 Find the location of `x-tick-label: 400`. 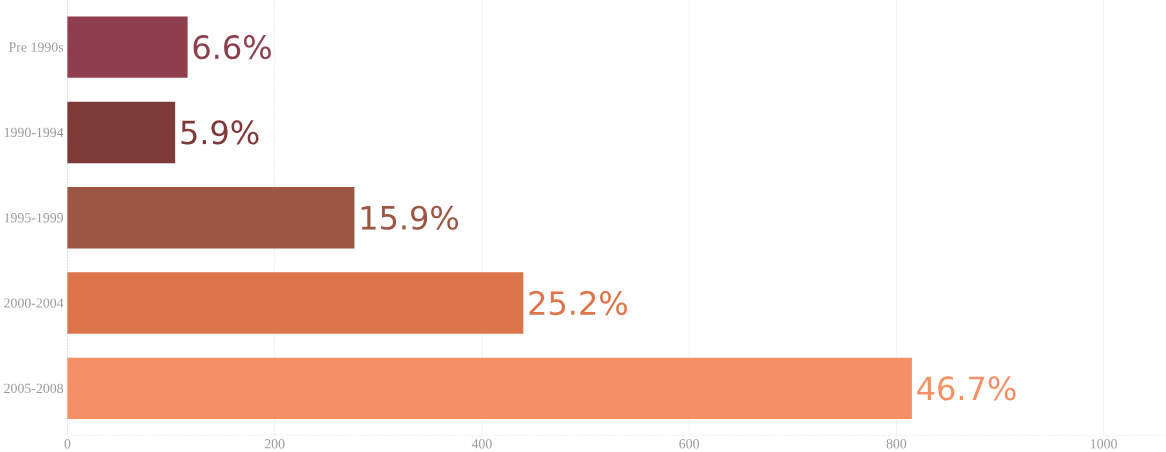

x-tick-label: 400 is located at coordinates (481, 444).